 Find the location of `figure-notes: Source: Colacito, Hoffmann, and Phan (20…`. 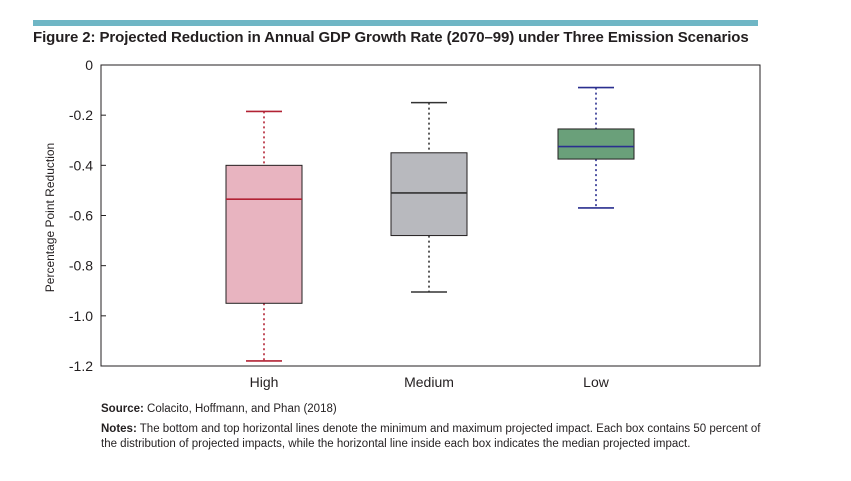

figure-notes: Source: Colacito, Hoffmann, and Phan (20… is located at coordinates (431, 429).